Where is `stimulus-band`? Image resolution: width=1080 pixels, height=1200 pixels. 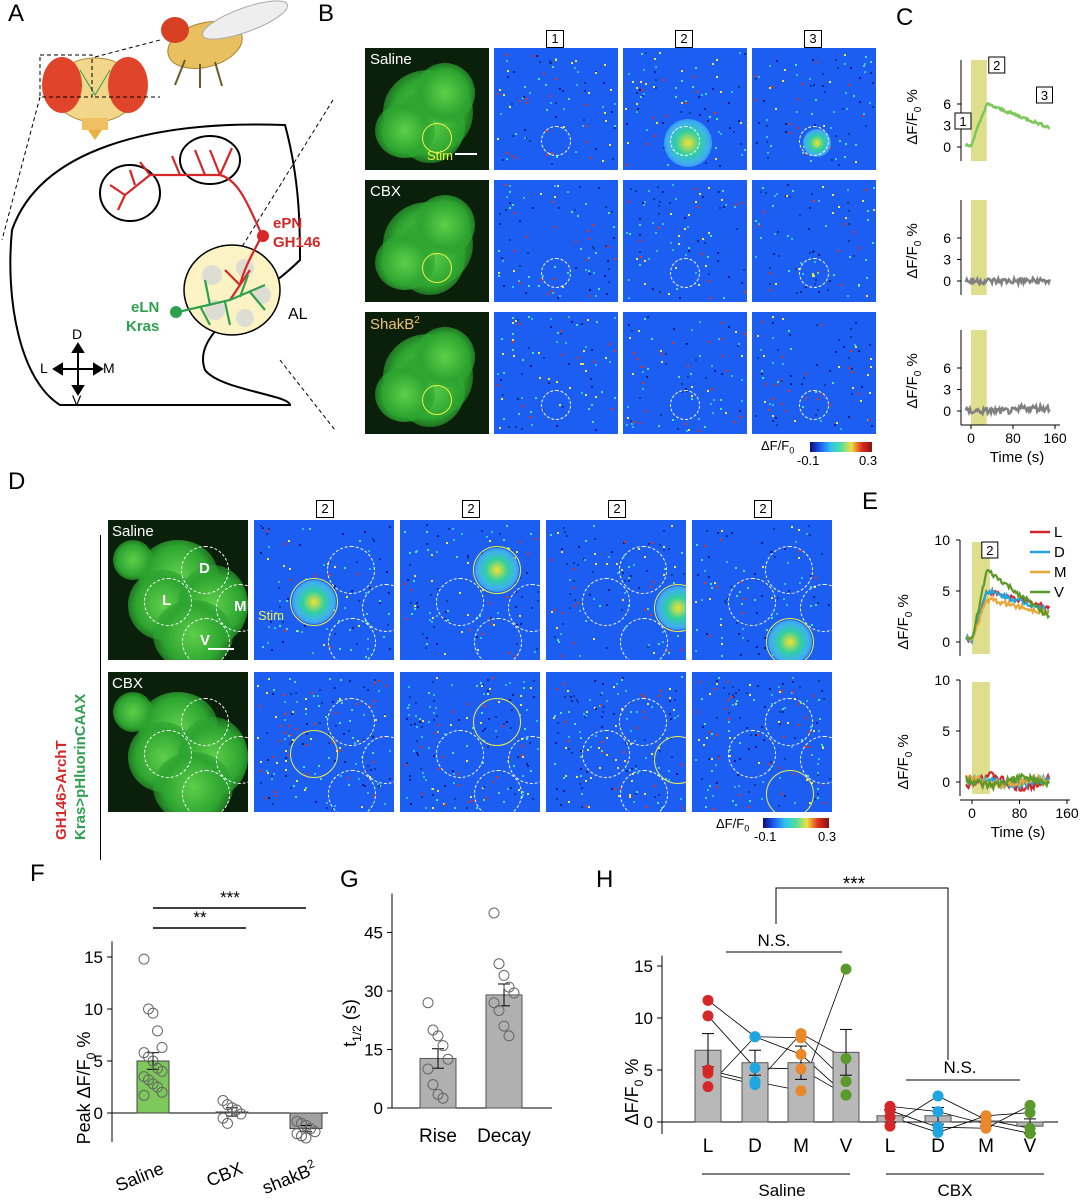 stimulus-band is located at coordinates (979, 247).